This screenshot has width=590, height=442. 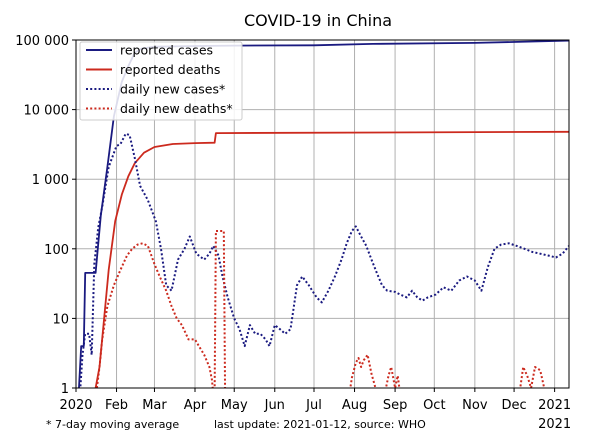 What do you see at coordinates (195, 405) in the screenshot?
I see `x-tick-label: Apr` at bounding box center [195, 405].